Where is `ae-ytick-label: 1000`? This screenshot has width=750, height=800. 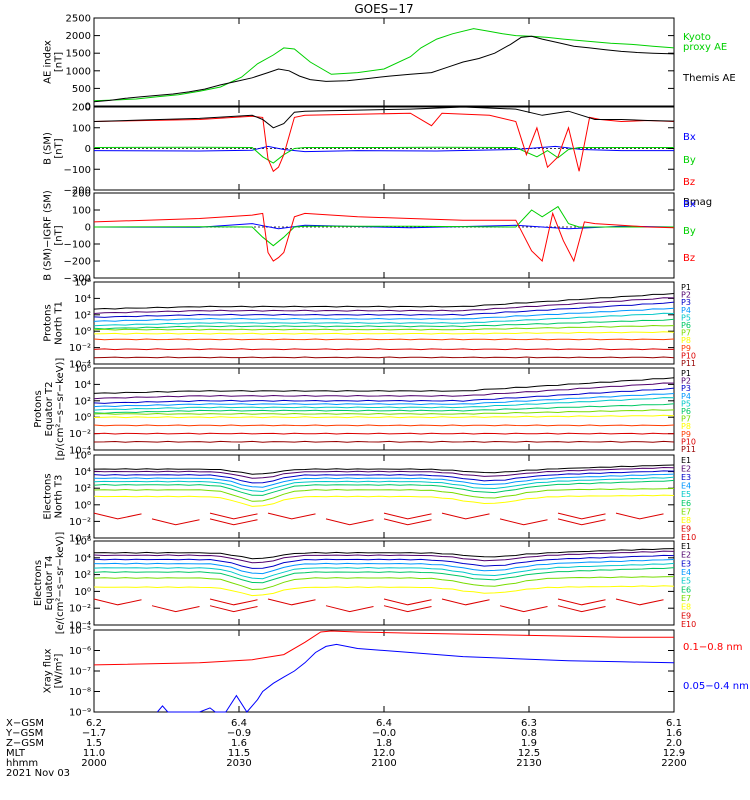
ae-ytick-label: 1000 is located at coordinates (78, 71).